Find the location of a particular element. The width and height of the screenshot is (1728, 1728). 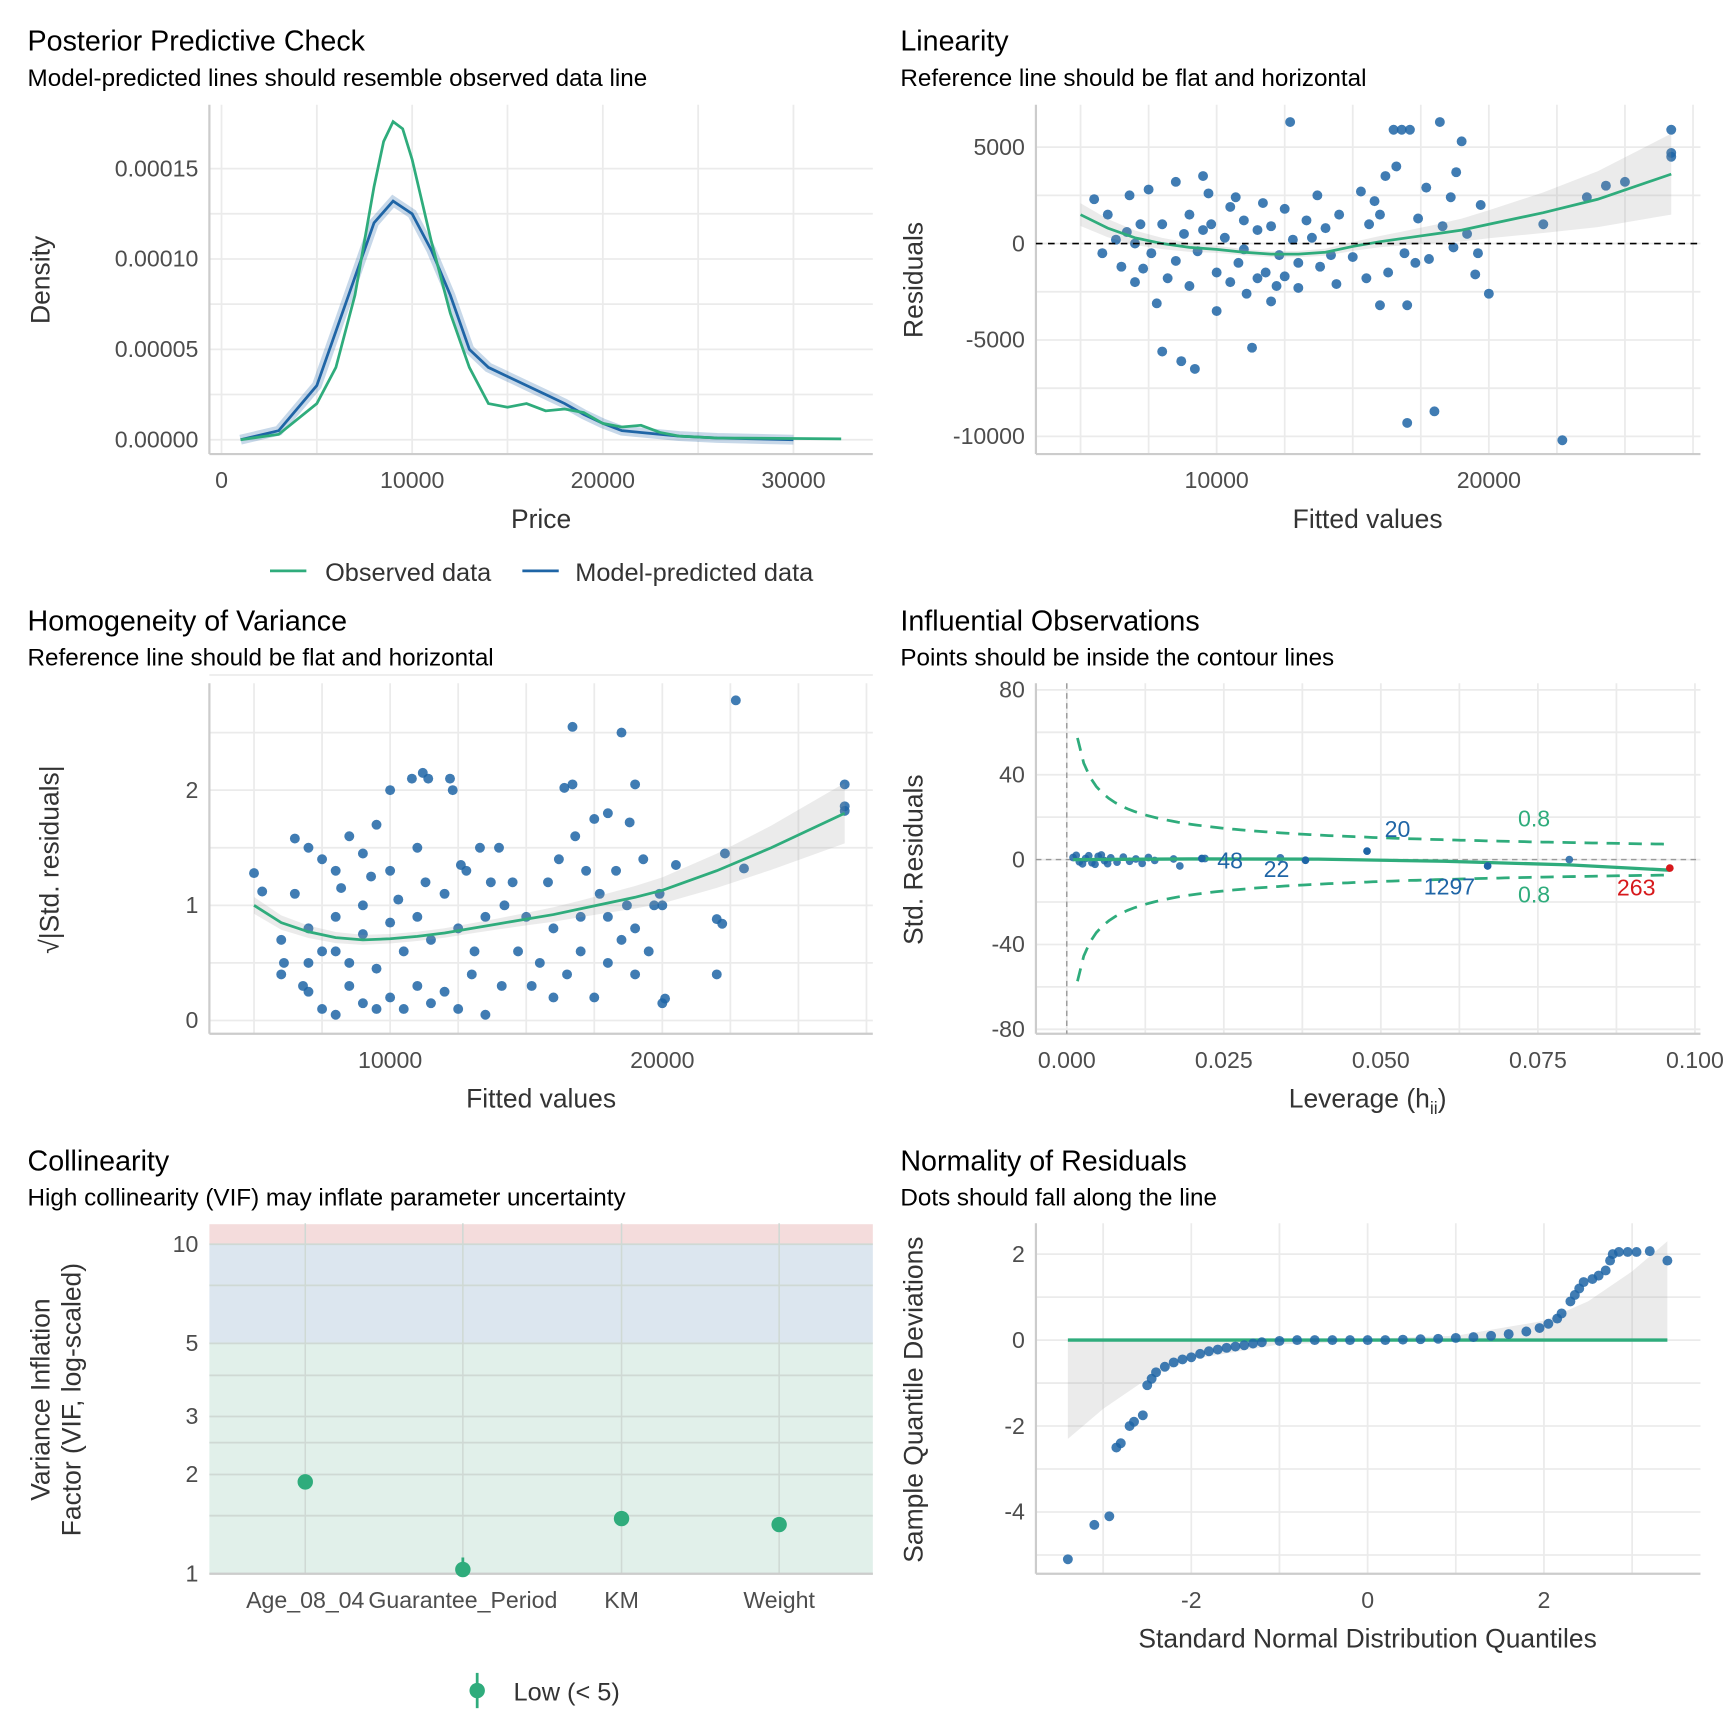

y-tick-label: 0.00015 is located at coordinates (157, 168).